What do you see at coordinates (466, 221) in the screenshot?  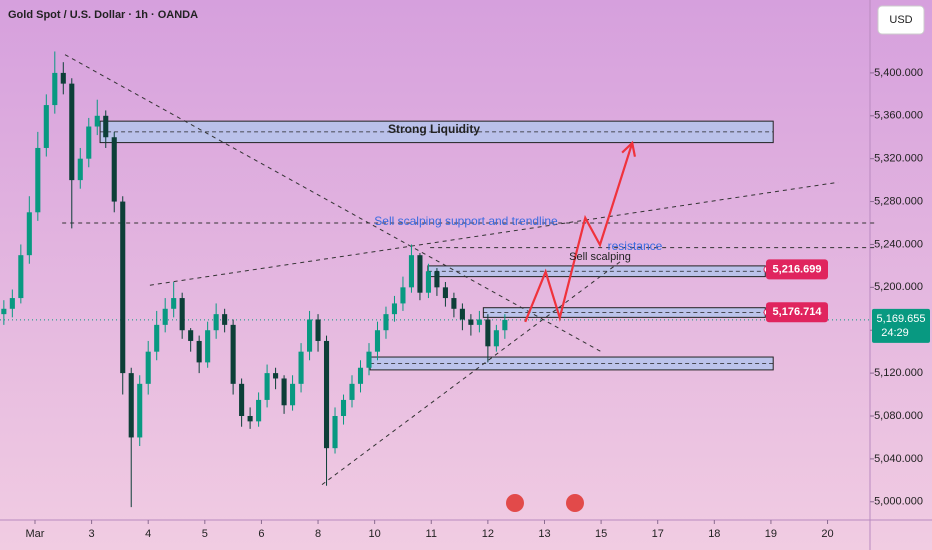 I see `annotation: Sell scalping support and trendline` at bounding box center [466, 221].